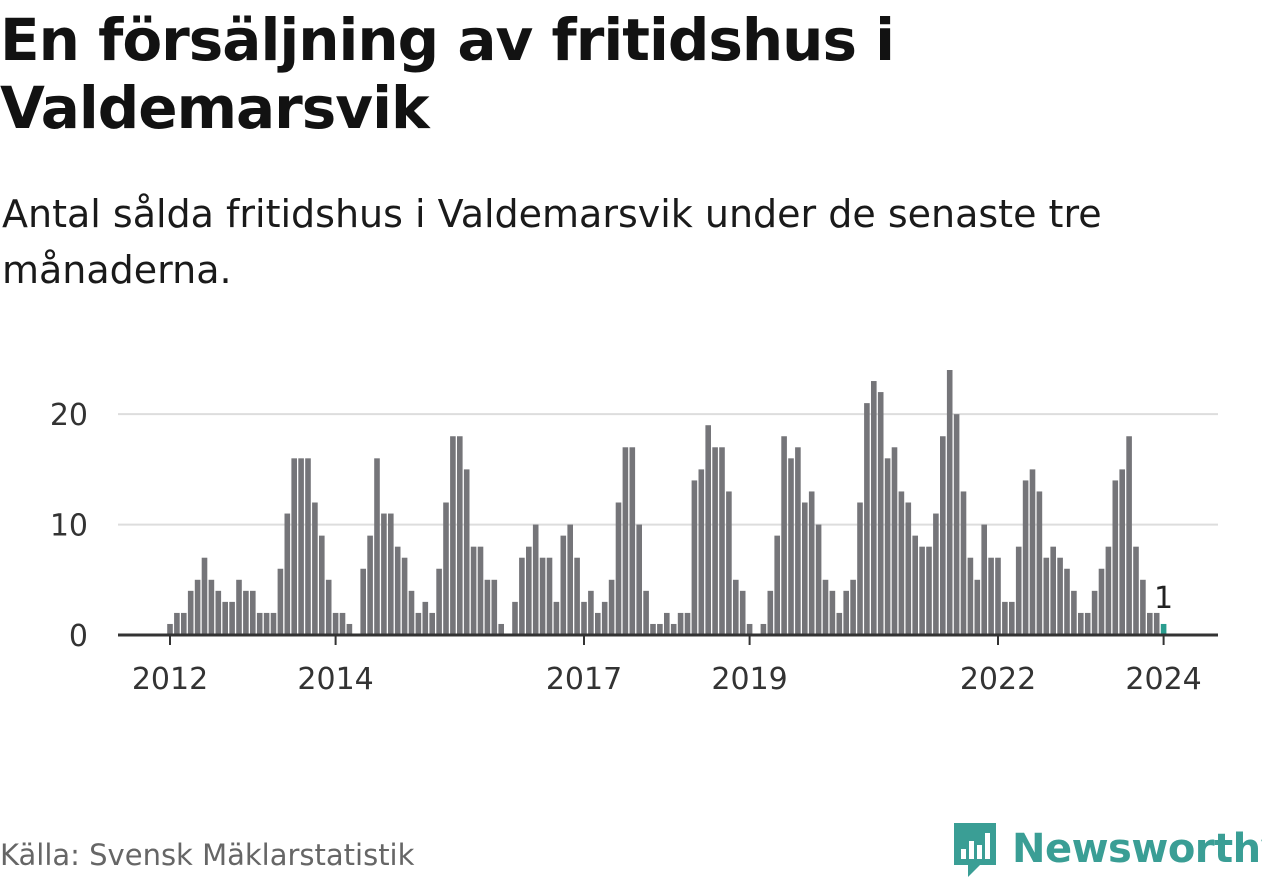  What do you see at coordinates (1163, 629) in the screenshot?
I see `bar-highlight` at bounding box center [1163, 629].